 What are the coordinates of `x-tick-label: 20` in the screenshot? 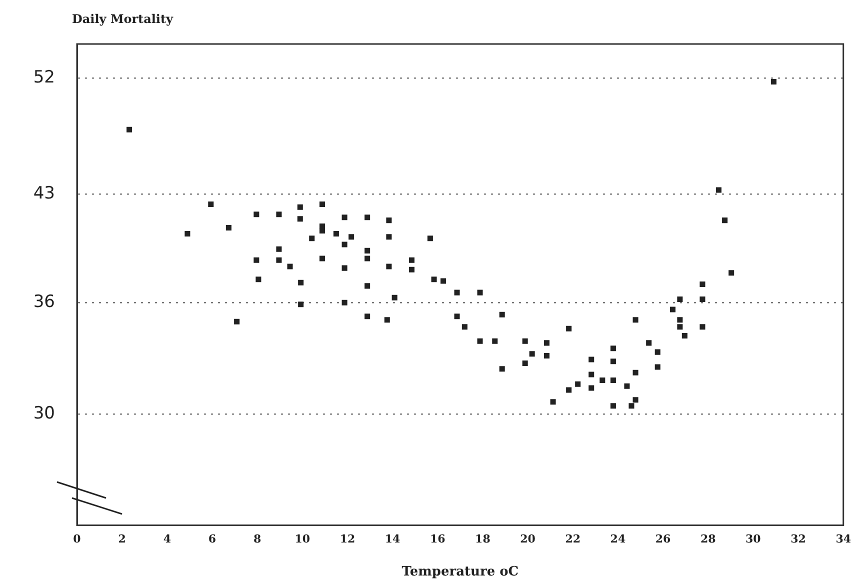 It's located at (528, 539).